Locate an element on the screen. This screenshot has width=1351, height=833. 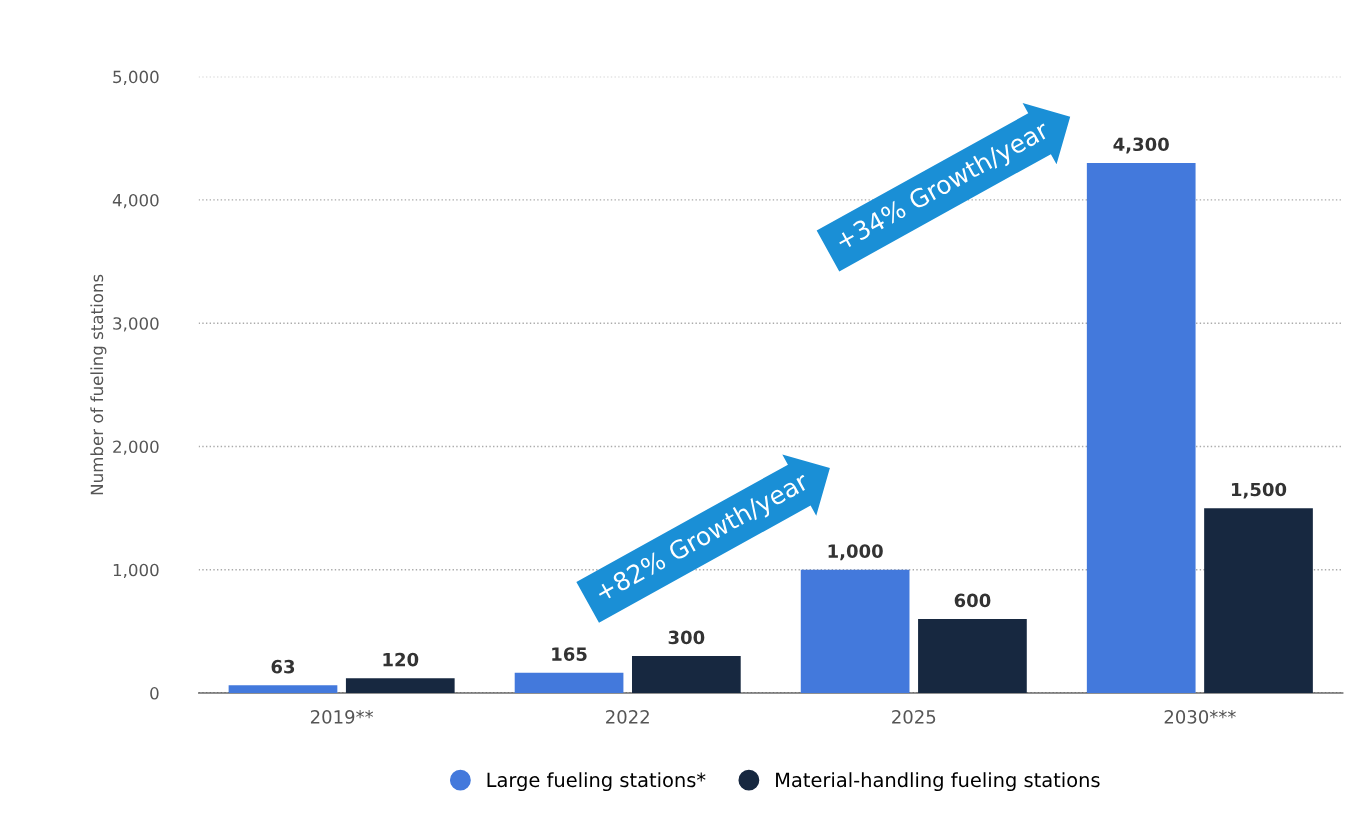
text: 1,000 is located at coordinates (855, 552).